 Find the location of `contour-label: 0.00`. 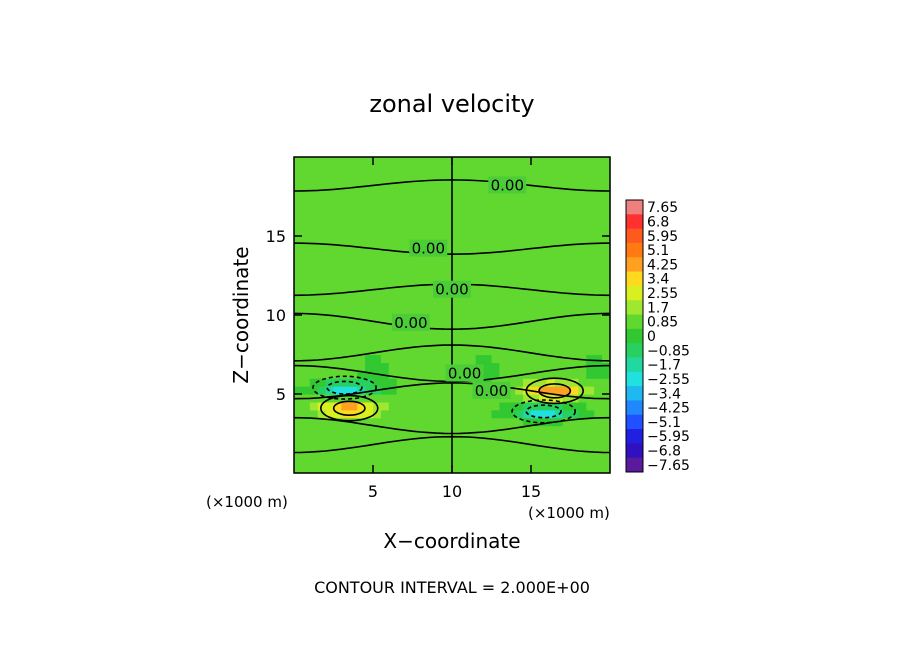

contour-label: 0.00 is located at coordinates (464, 373).